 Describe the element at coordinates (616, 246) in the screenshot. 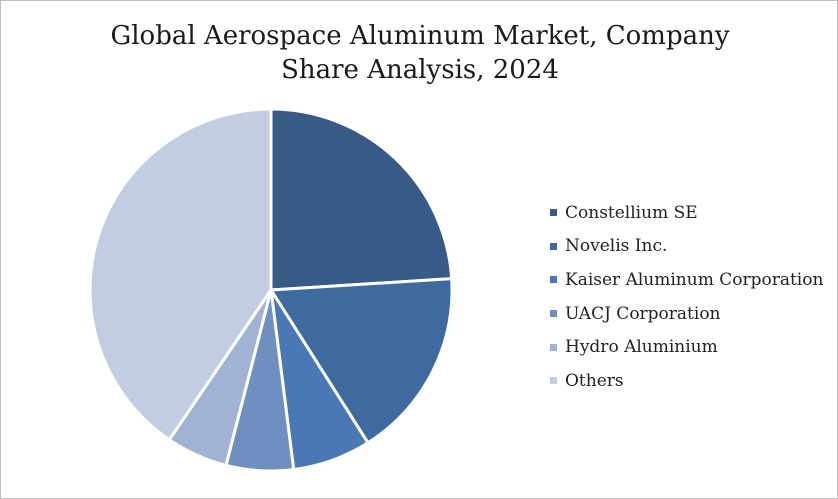

I see `legend-label: Novelis Inc.` at that location.